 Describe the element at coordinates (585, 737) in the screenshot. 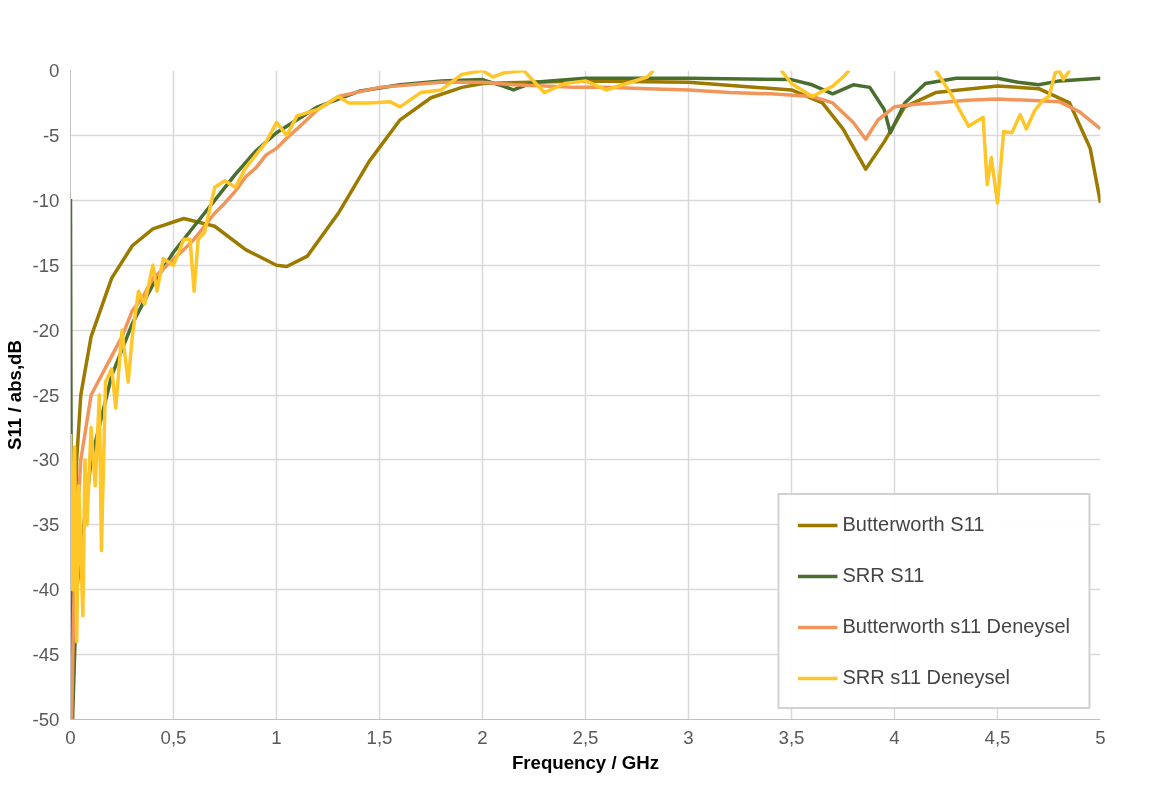

I see `x-tick-label: 2,5` at that location.